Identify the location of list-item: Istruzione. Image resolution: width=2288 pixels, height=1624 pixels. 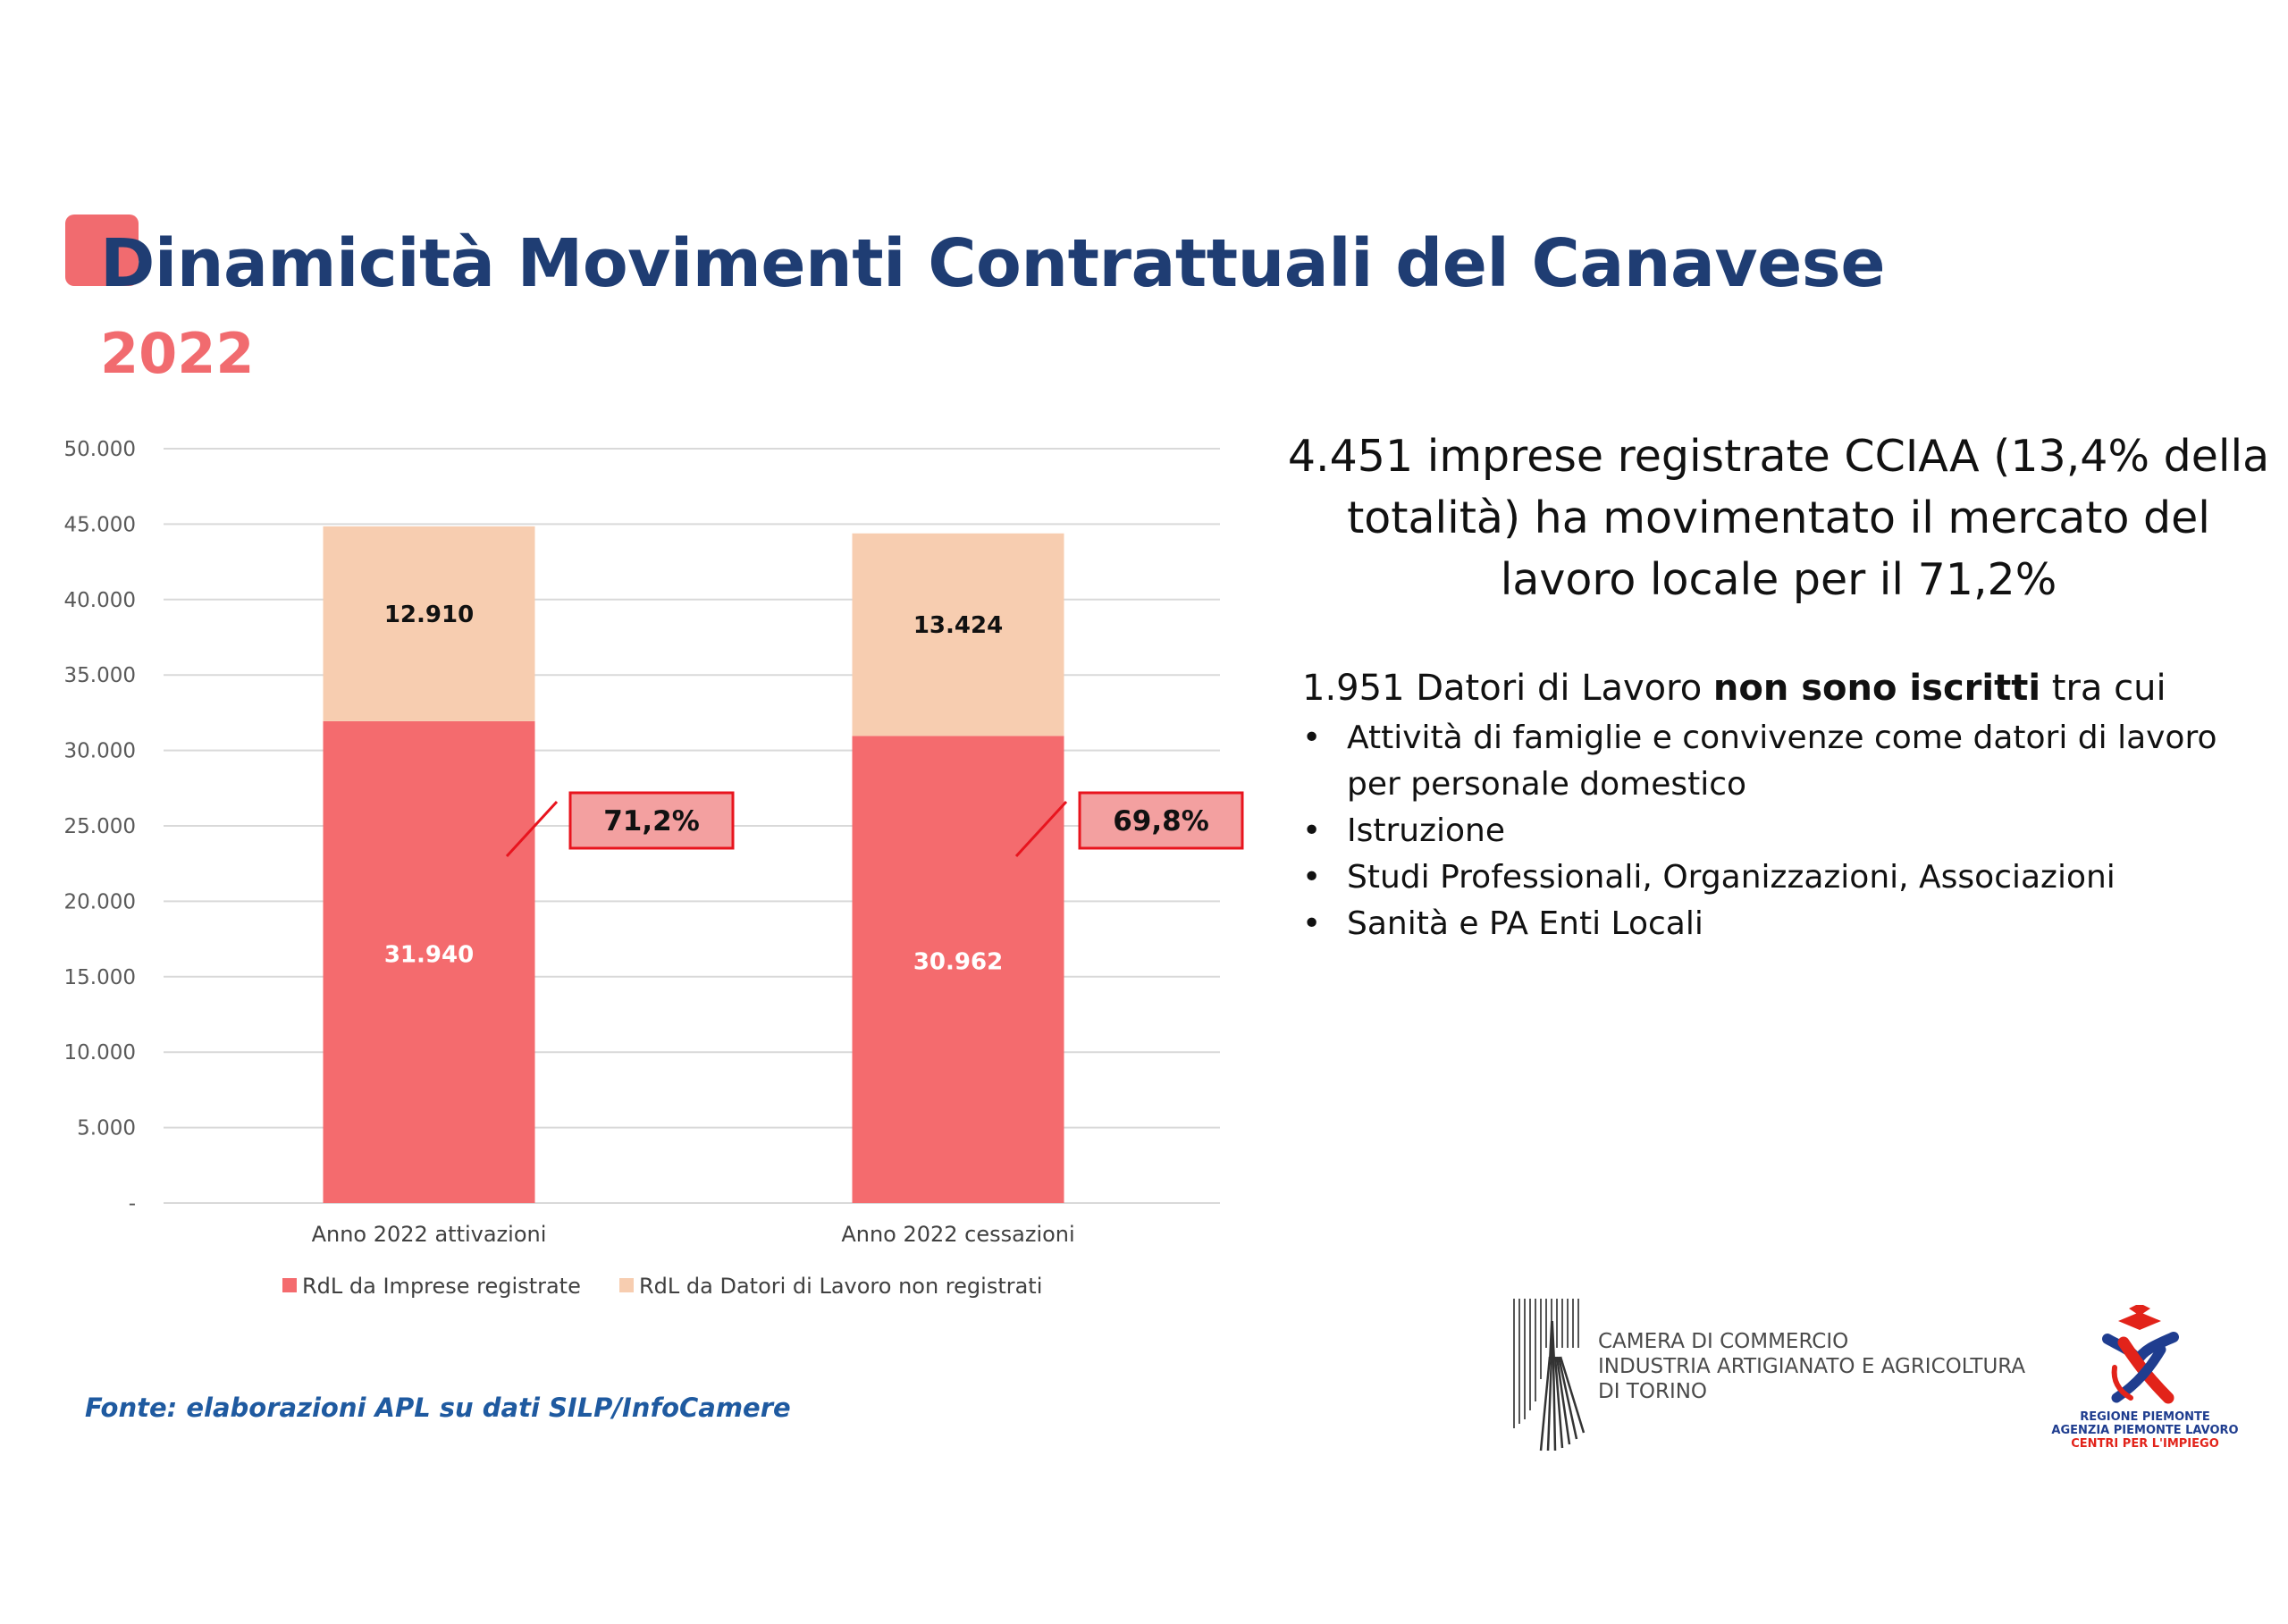
(1785, 831).